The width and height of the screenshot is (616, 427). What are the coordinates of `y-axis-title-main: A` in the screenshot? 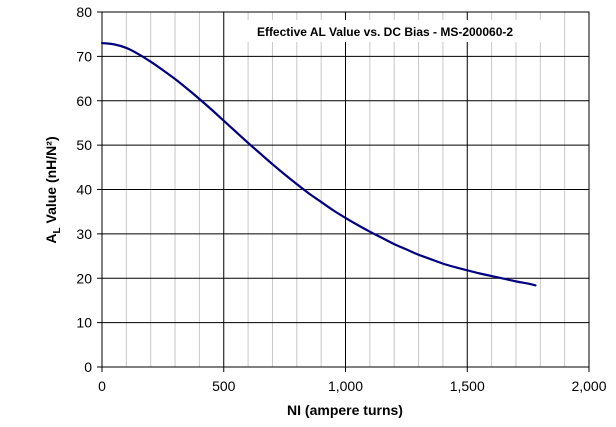 It's located at (51, 239).